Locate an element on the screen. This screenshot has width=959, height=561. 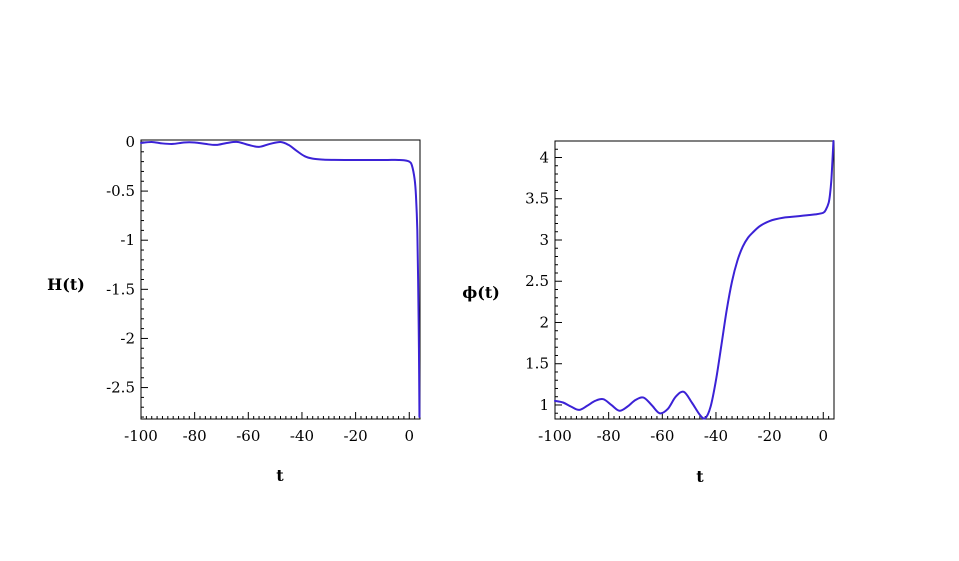
h-plot-xtick-label: -100 is located at coordinates (141, 436).